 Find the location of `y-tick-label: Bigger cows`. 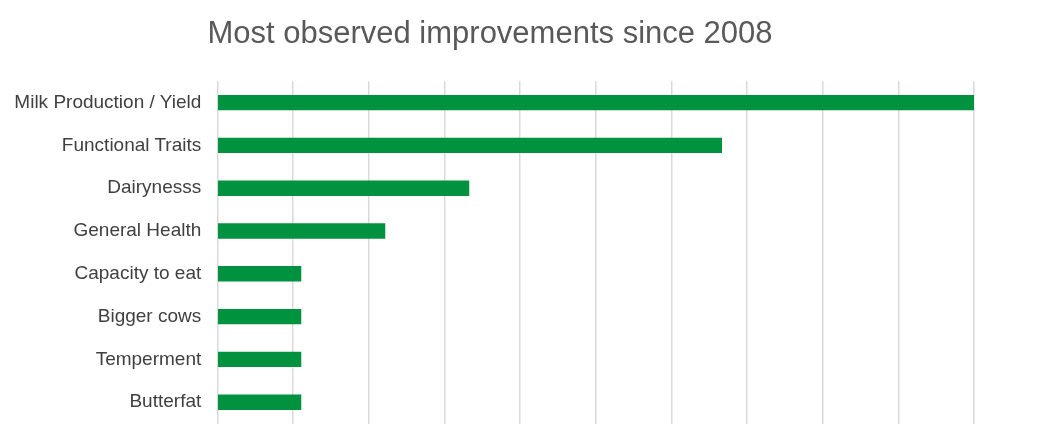

y-tick-label: Bigger cows is located at coordinates (149, 315).